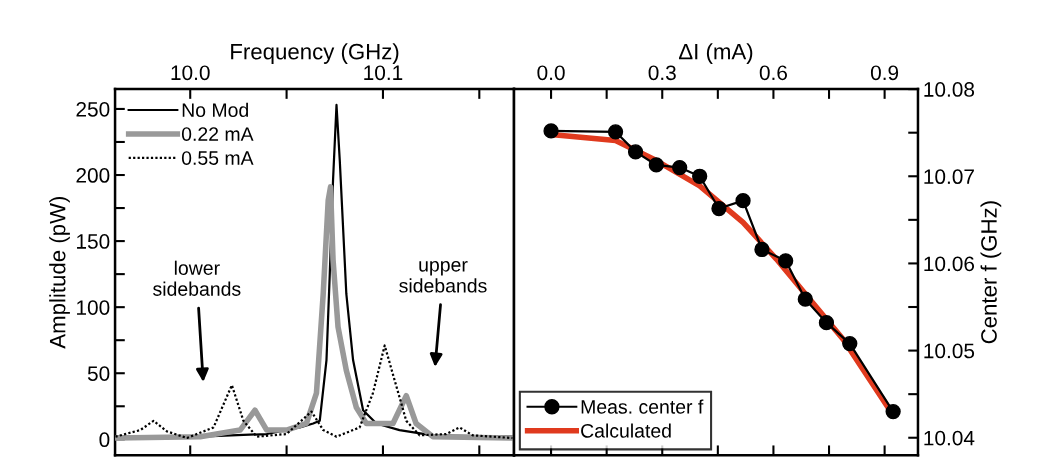 The height and width of the screenshot is (457, 1046). Describe the element at coordinates (93, 175) in the screenshot. I see `y-tick-label: 200` at that location.